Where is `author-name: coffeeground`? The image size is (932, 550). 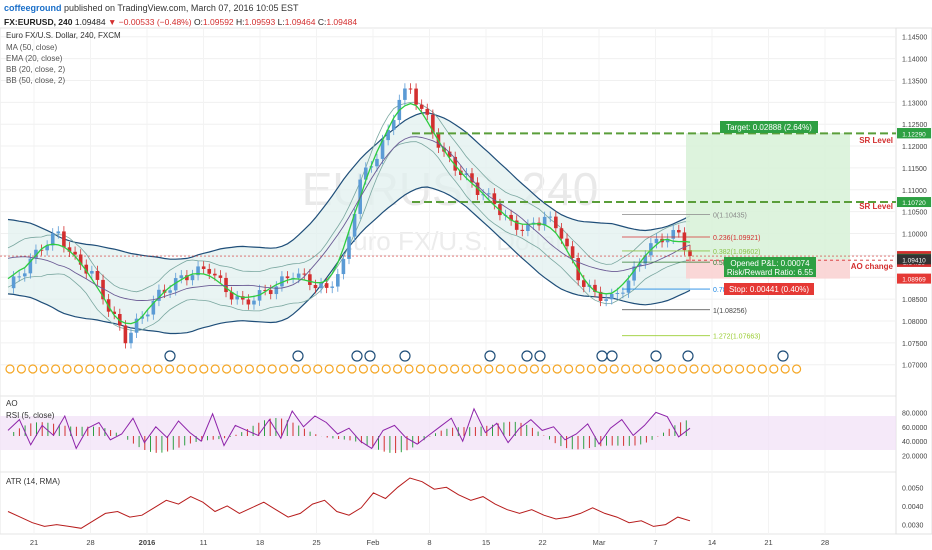
author-name: coffeeground is located at coordinates (33, 8).